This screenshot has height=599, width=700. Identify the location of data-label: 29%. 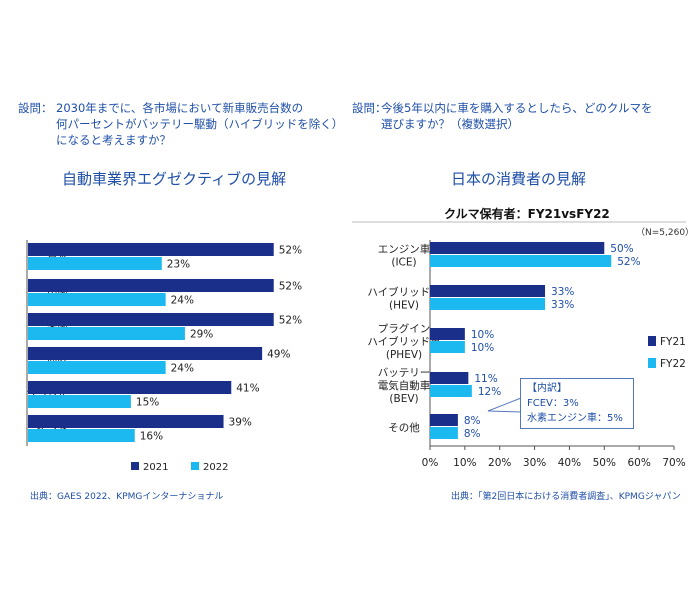
(201, 335).